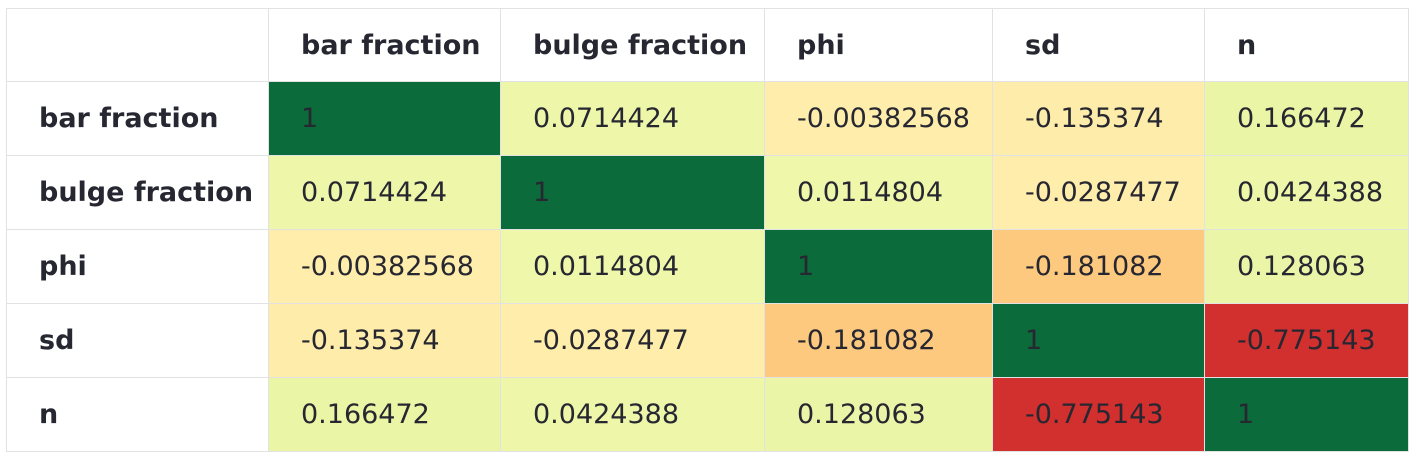 The image size is (1416, 458). What do you see at coordinates (137, 340) in the screenshot?
I see `row-header-sd: sd` at bounding box center [137, 340].